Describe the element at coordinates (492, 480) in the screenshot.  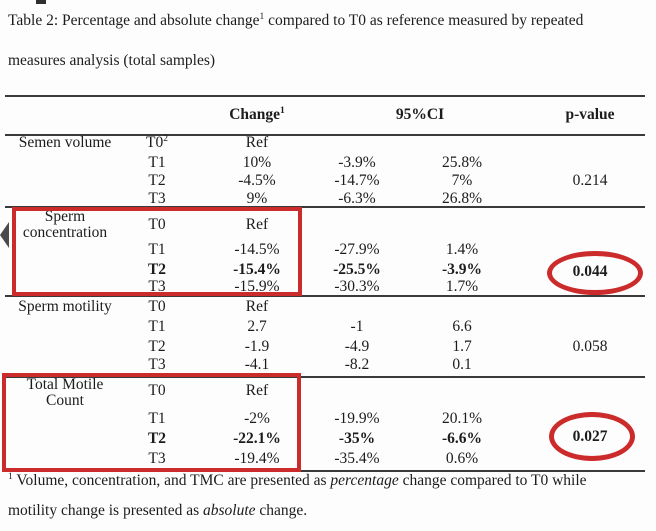
I see `footnote-text-cont: change compared to T0 while` at that location.